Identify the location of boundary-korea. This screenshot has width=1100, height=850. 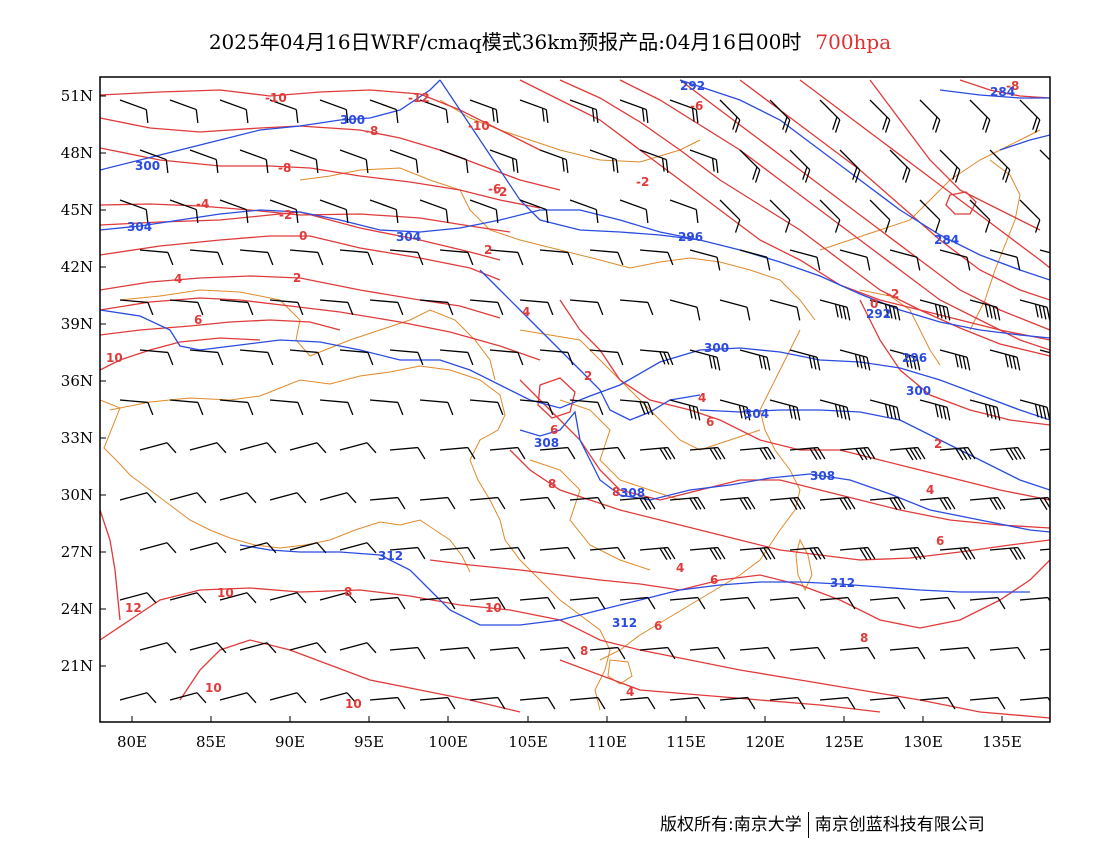
(900, 327).